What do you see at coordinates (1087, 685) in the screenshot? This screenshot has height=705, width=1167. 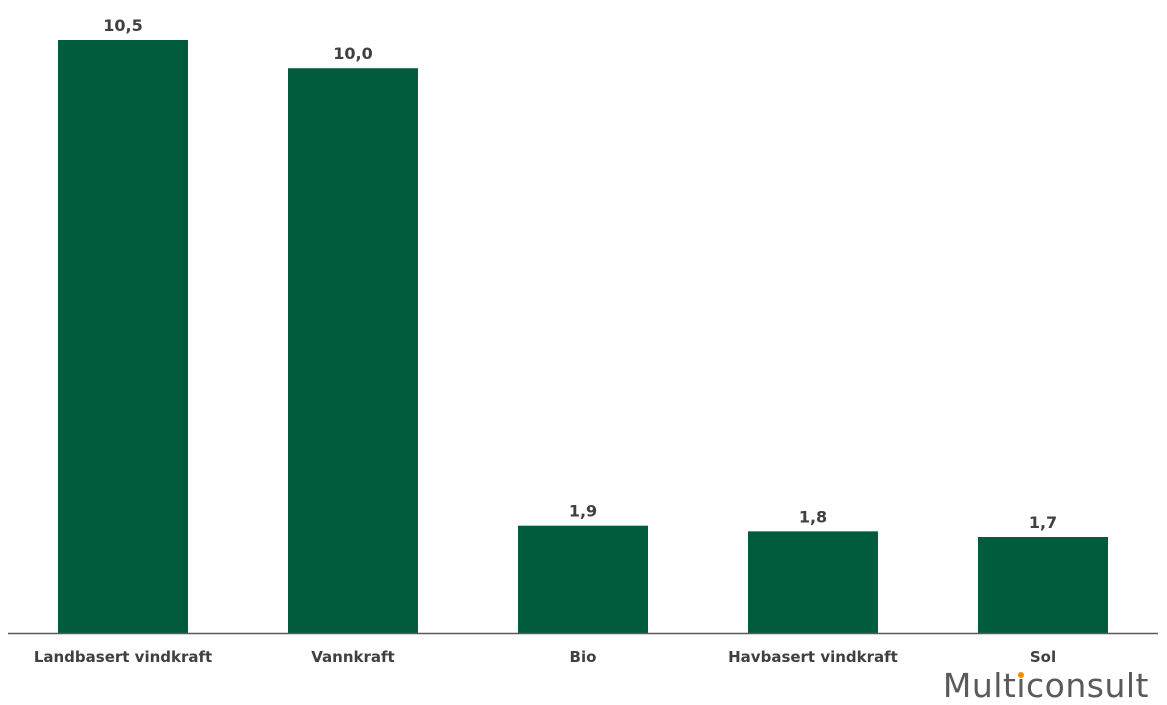 I see `logo-text-end: consult` at bounding box center [1087, 685].